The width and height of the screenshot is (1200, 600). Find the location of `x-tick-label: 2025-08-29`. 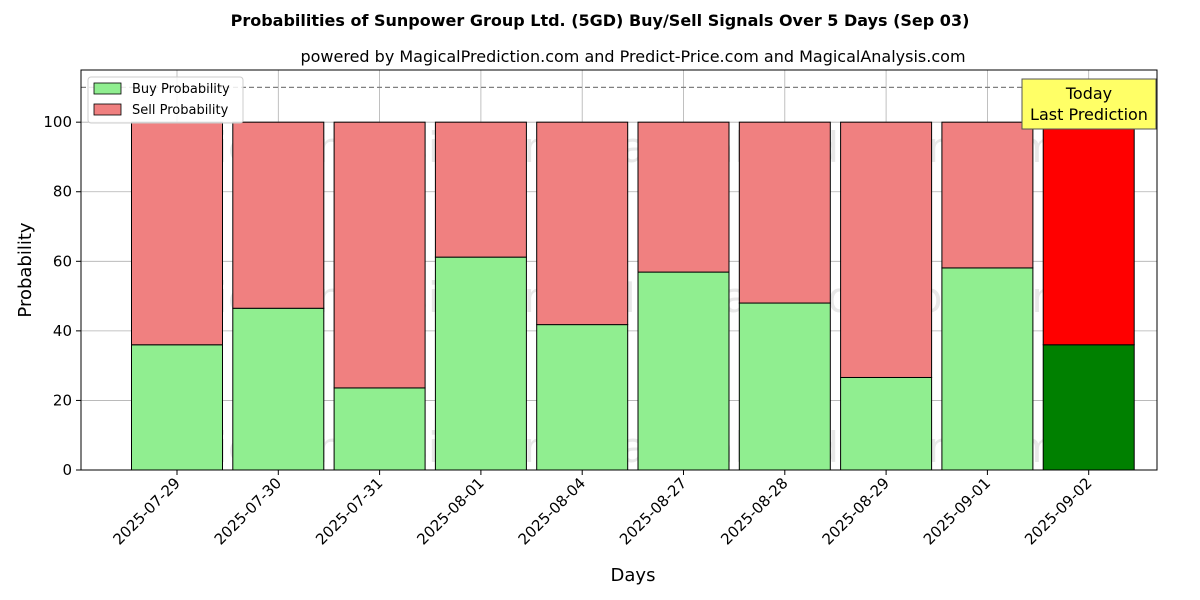

x-tick-label: 2025-08-29 is located at coordinates (856, 511).